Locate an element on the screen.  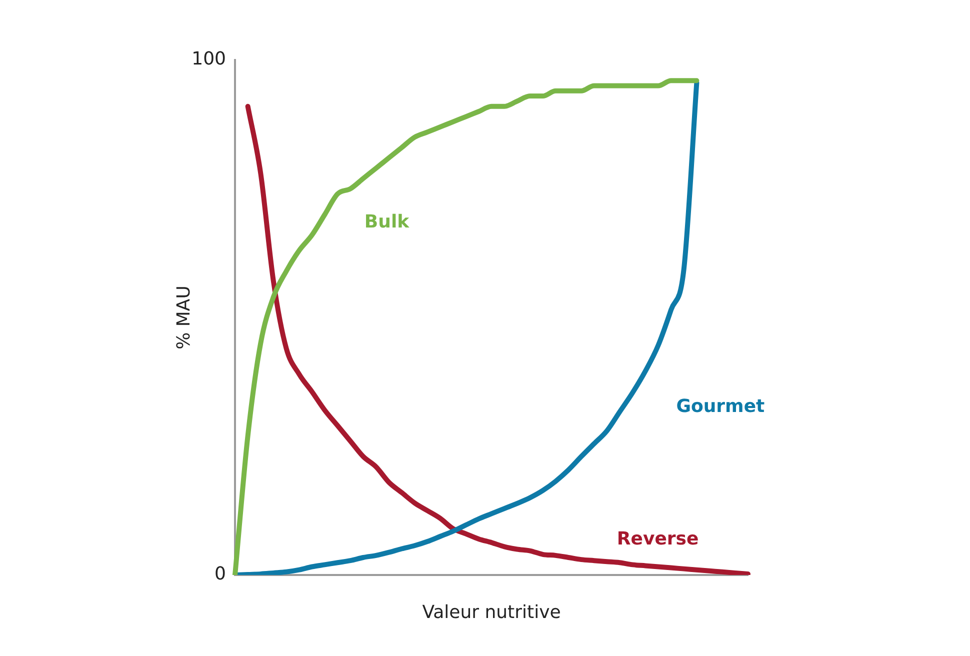
text: Gourmet is located at coordinates (721, 406).